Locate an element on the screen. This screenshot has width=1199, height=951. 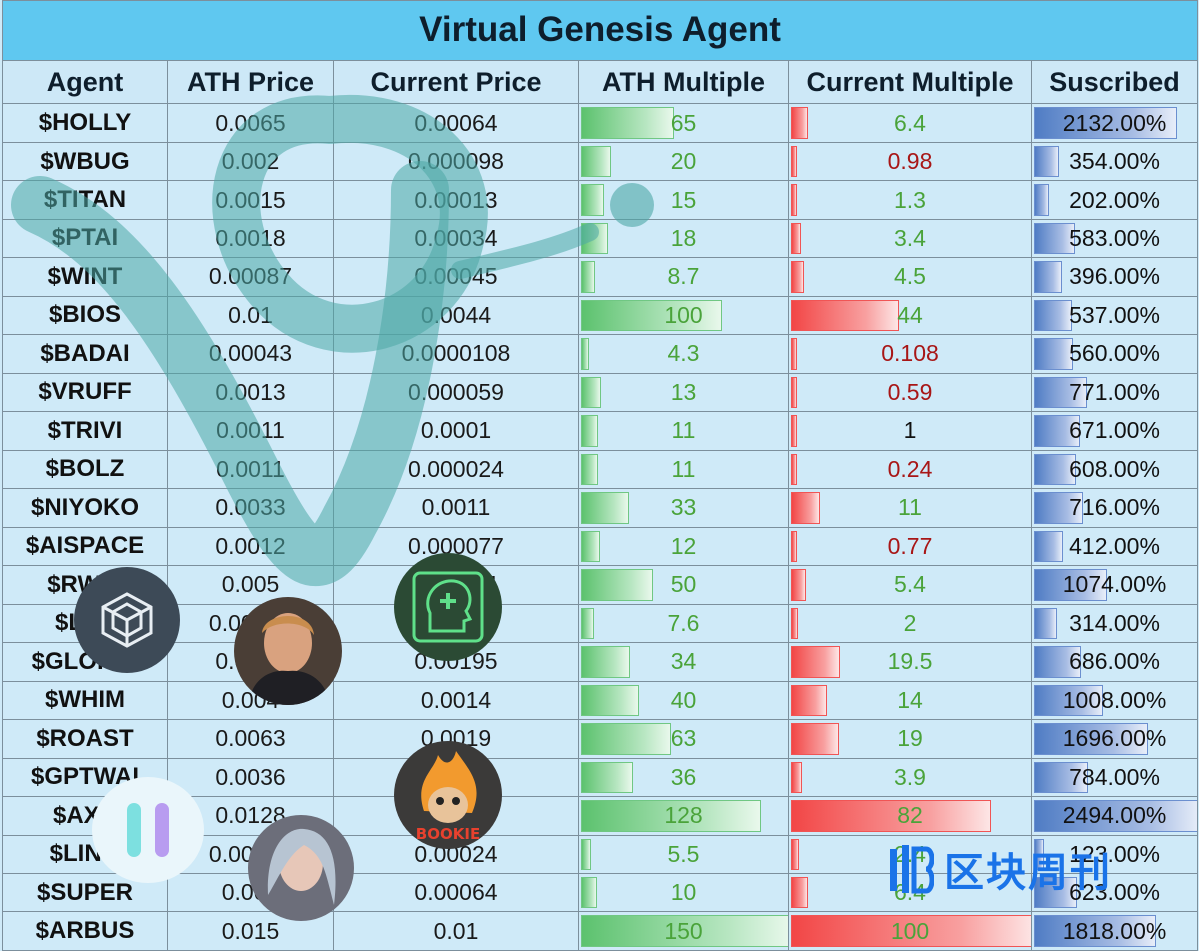
current-multiple-value: 0.108 is located at coordinates (910, 353).